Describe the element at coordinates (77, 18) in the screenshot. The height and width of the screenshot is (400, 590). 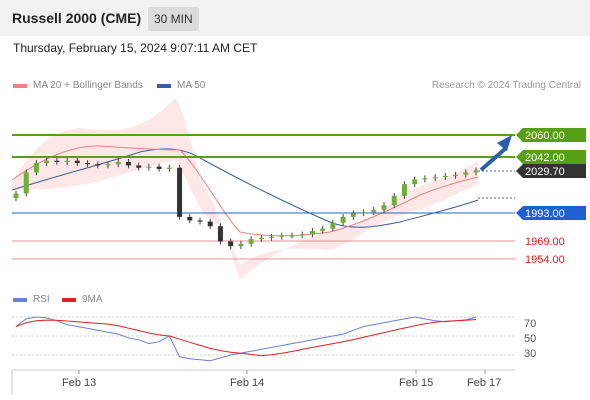
I see `instrument-title: Russell 2000 (CME)` at that location.